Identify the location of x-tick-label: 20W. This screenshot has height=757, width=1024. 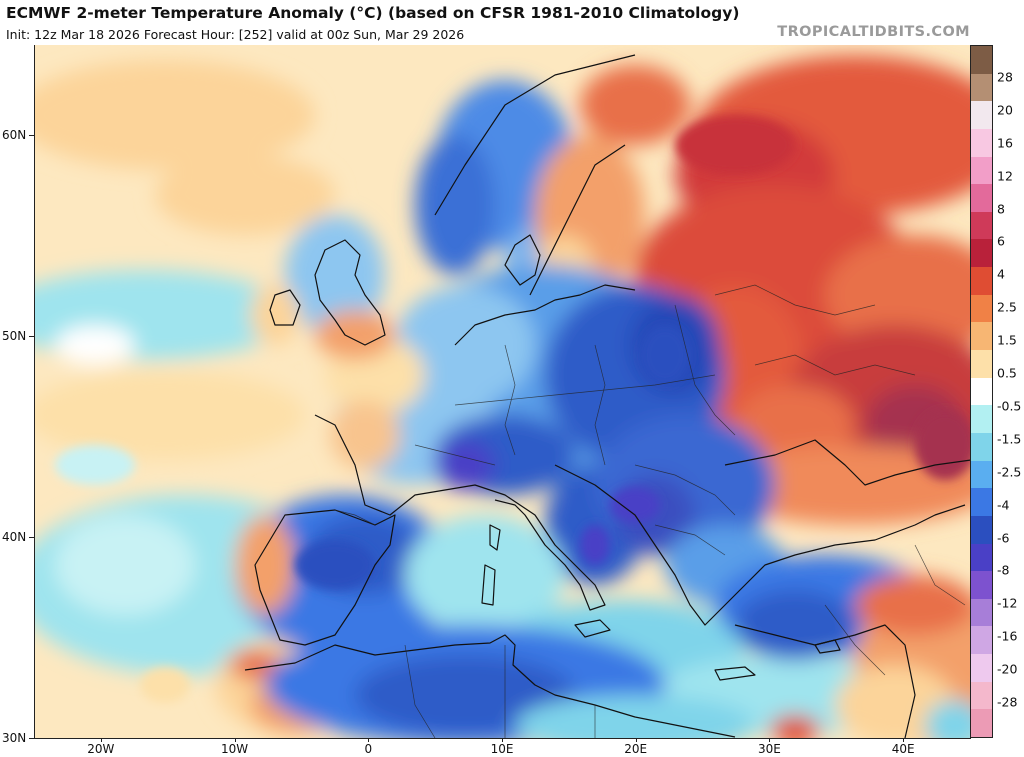
(101, 749).